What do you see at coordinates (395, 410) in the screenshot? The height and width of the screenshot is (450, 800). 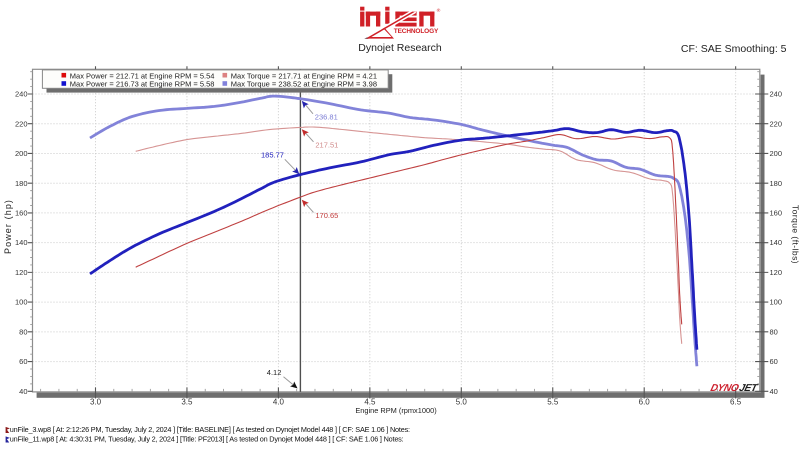 I see `svg-text: Engine RPM (rpmx1000)` at bounding box center [395, 410].